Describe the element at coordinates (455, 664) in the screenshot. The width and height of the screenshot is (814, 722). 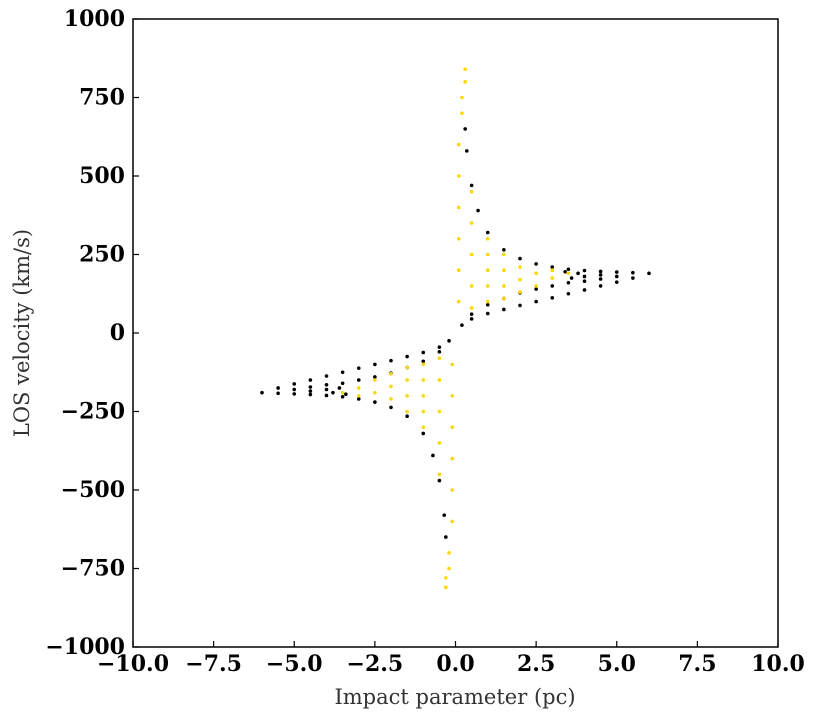
I see `x-tick-label: 0.0` at that location.